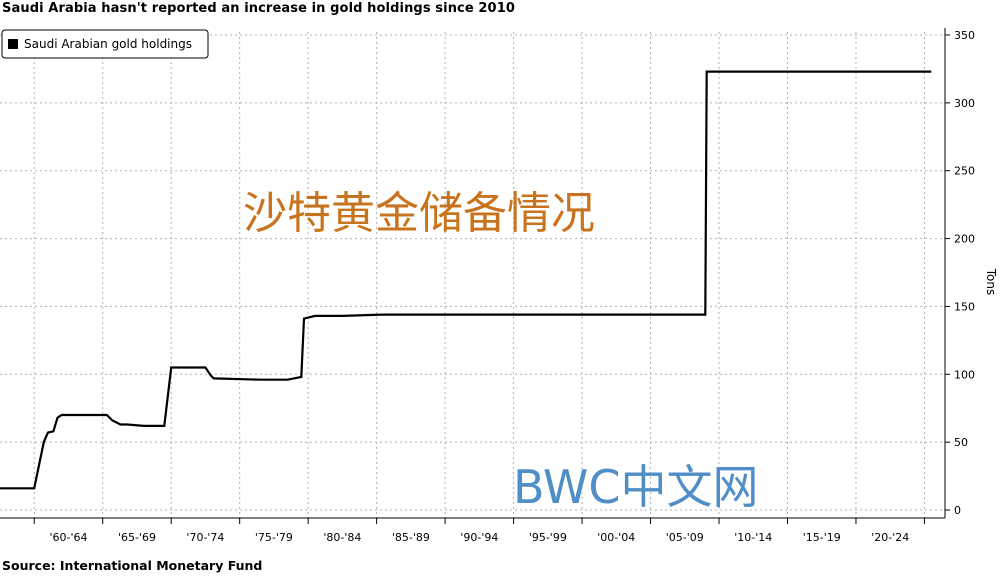 The width and height of the screenshot is (1000, 576). I want to click on y-tick-label: 200, so click(964, 239).